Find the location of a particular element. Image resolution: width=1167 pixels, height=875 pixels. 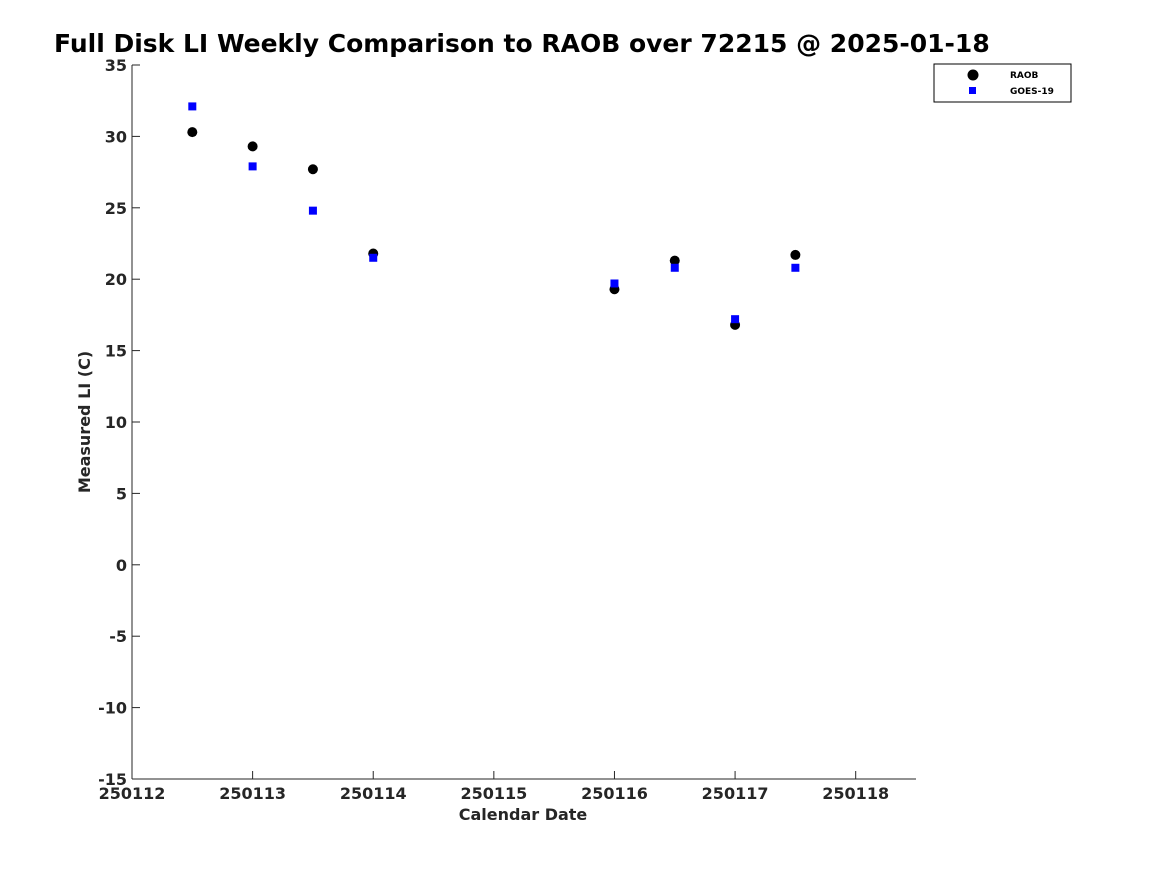

legend-box is located at coordinates (1002, 83).